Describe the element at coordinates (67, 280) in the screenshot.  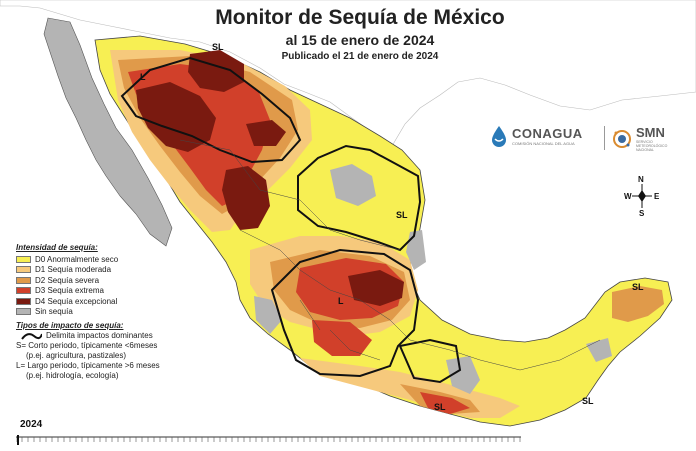
I see `legend-label: D2 Sequía severa` at that location.